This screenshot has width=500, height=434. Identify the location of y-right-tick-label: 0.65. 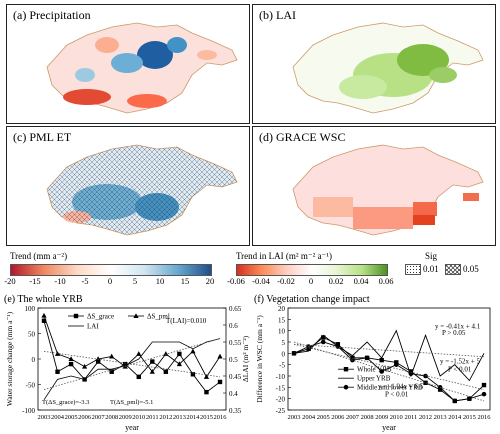
(235, 309).